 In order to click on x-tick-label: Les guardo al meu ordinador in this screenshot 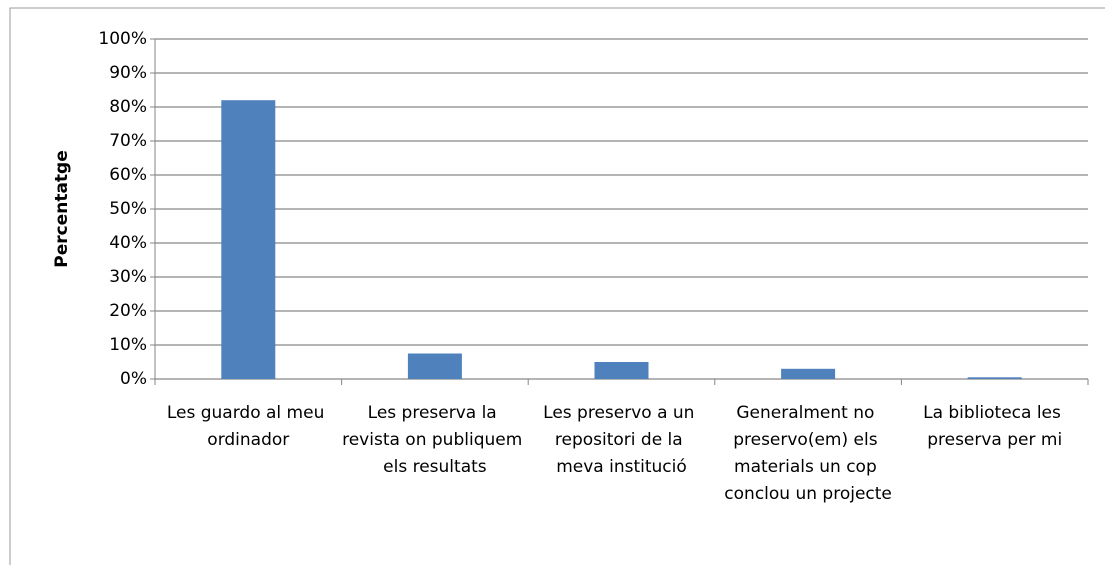, I will do `click(248, 426)`.